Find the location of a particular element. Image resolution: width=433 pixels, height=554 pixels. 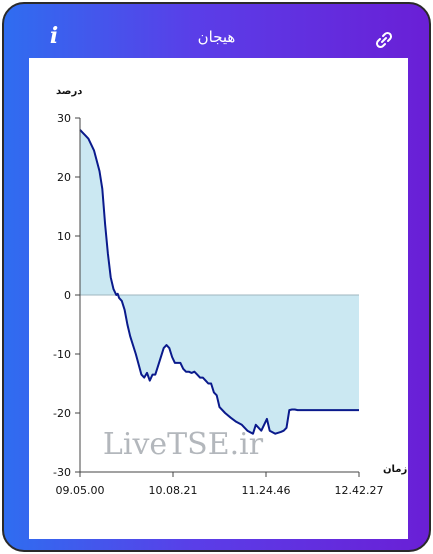

x-axis-label: زمان is located at coordinates (395, 469).